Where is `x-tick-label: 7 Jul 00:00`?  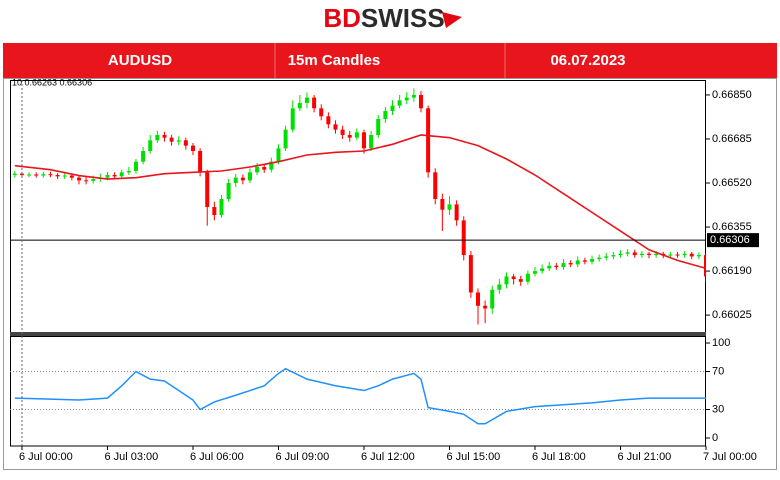 x-tick-label: 7 Jul 00:00 is located at coordinates (730, 457).